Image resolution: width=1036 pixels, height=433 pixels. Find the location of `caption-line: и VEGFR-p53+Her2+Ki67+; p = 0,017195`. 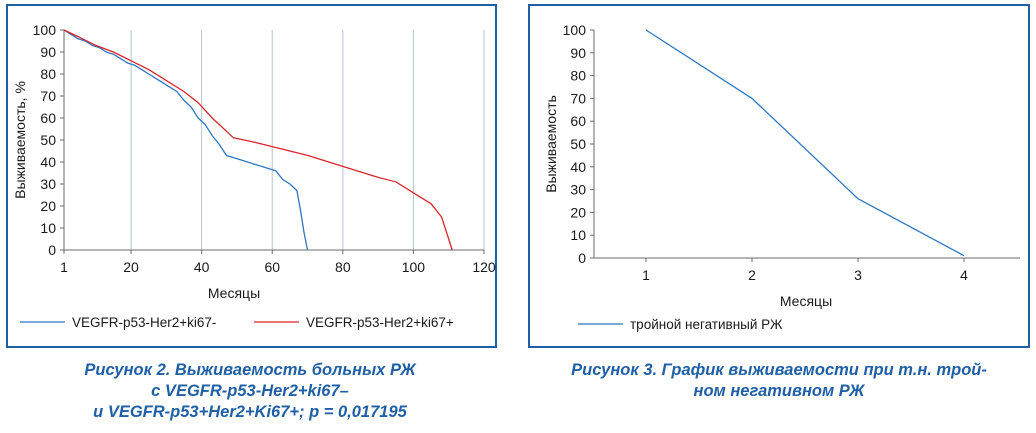

caption-line: и VEGFR-p53+Her2+Ki67+; p = 0,017195 is located at coordinates (250, 412).